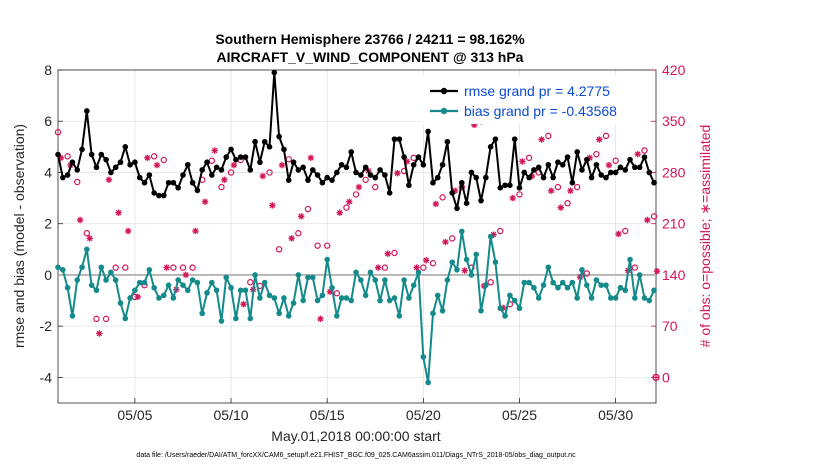 Image resolution: width=830 pixels, height=470 pixels. I want to click on x-tick-label: 05/15, so click(327, 415).